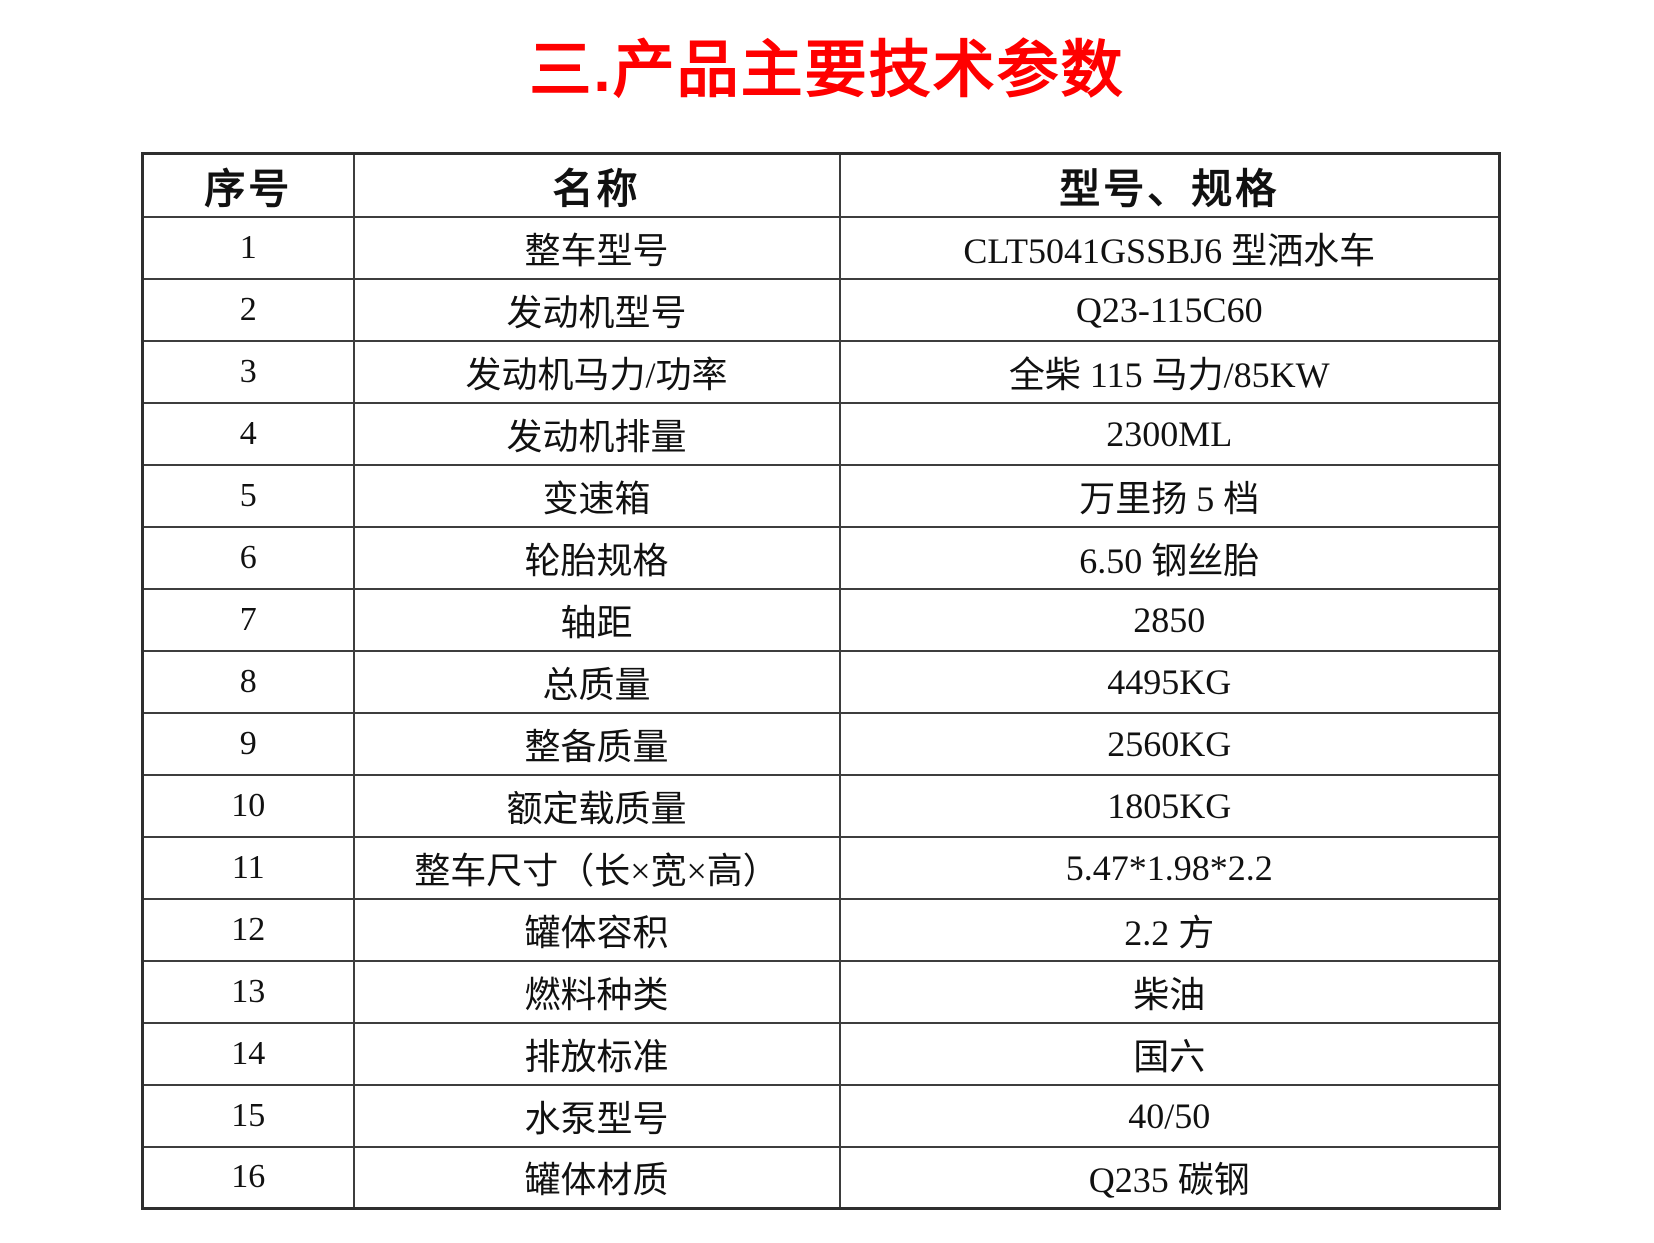  What do you see at coordinates (1169, 929) in the screenshot?
I see `cell-spec: 2.2 方` at bounding box center [1169, 929].